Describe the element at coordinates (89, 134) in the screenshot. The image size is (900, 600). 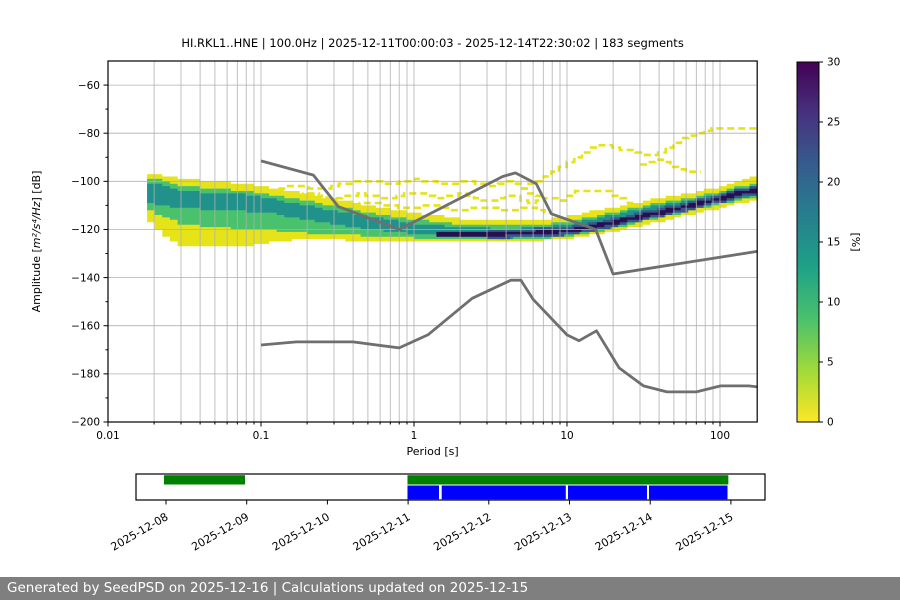
I see `y-tick-label: −80` at that location.